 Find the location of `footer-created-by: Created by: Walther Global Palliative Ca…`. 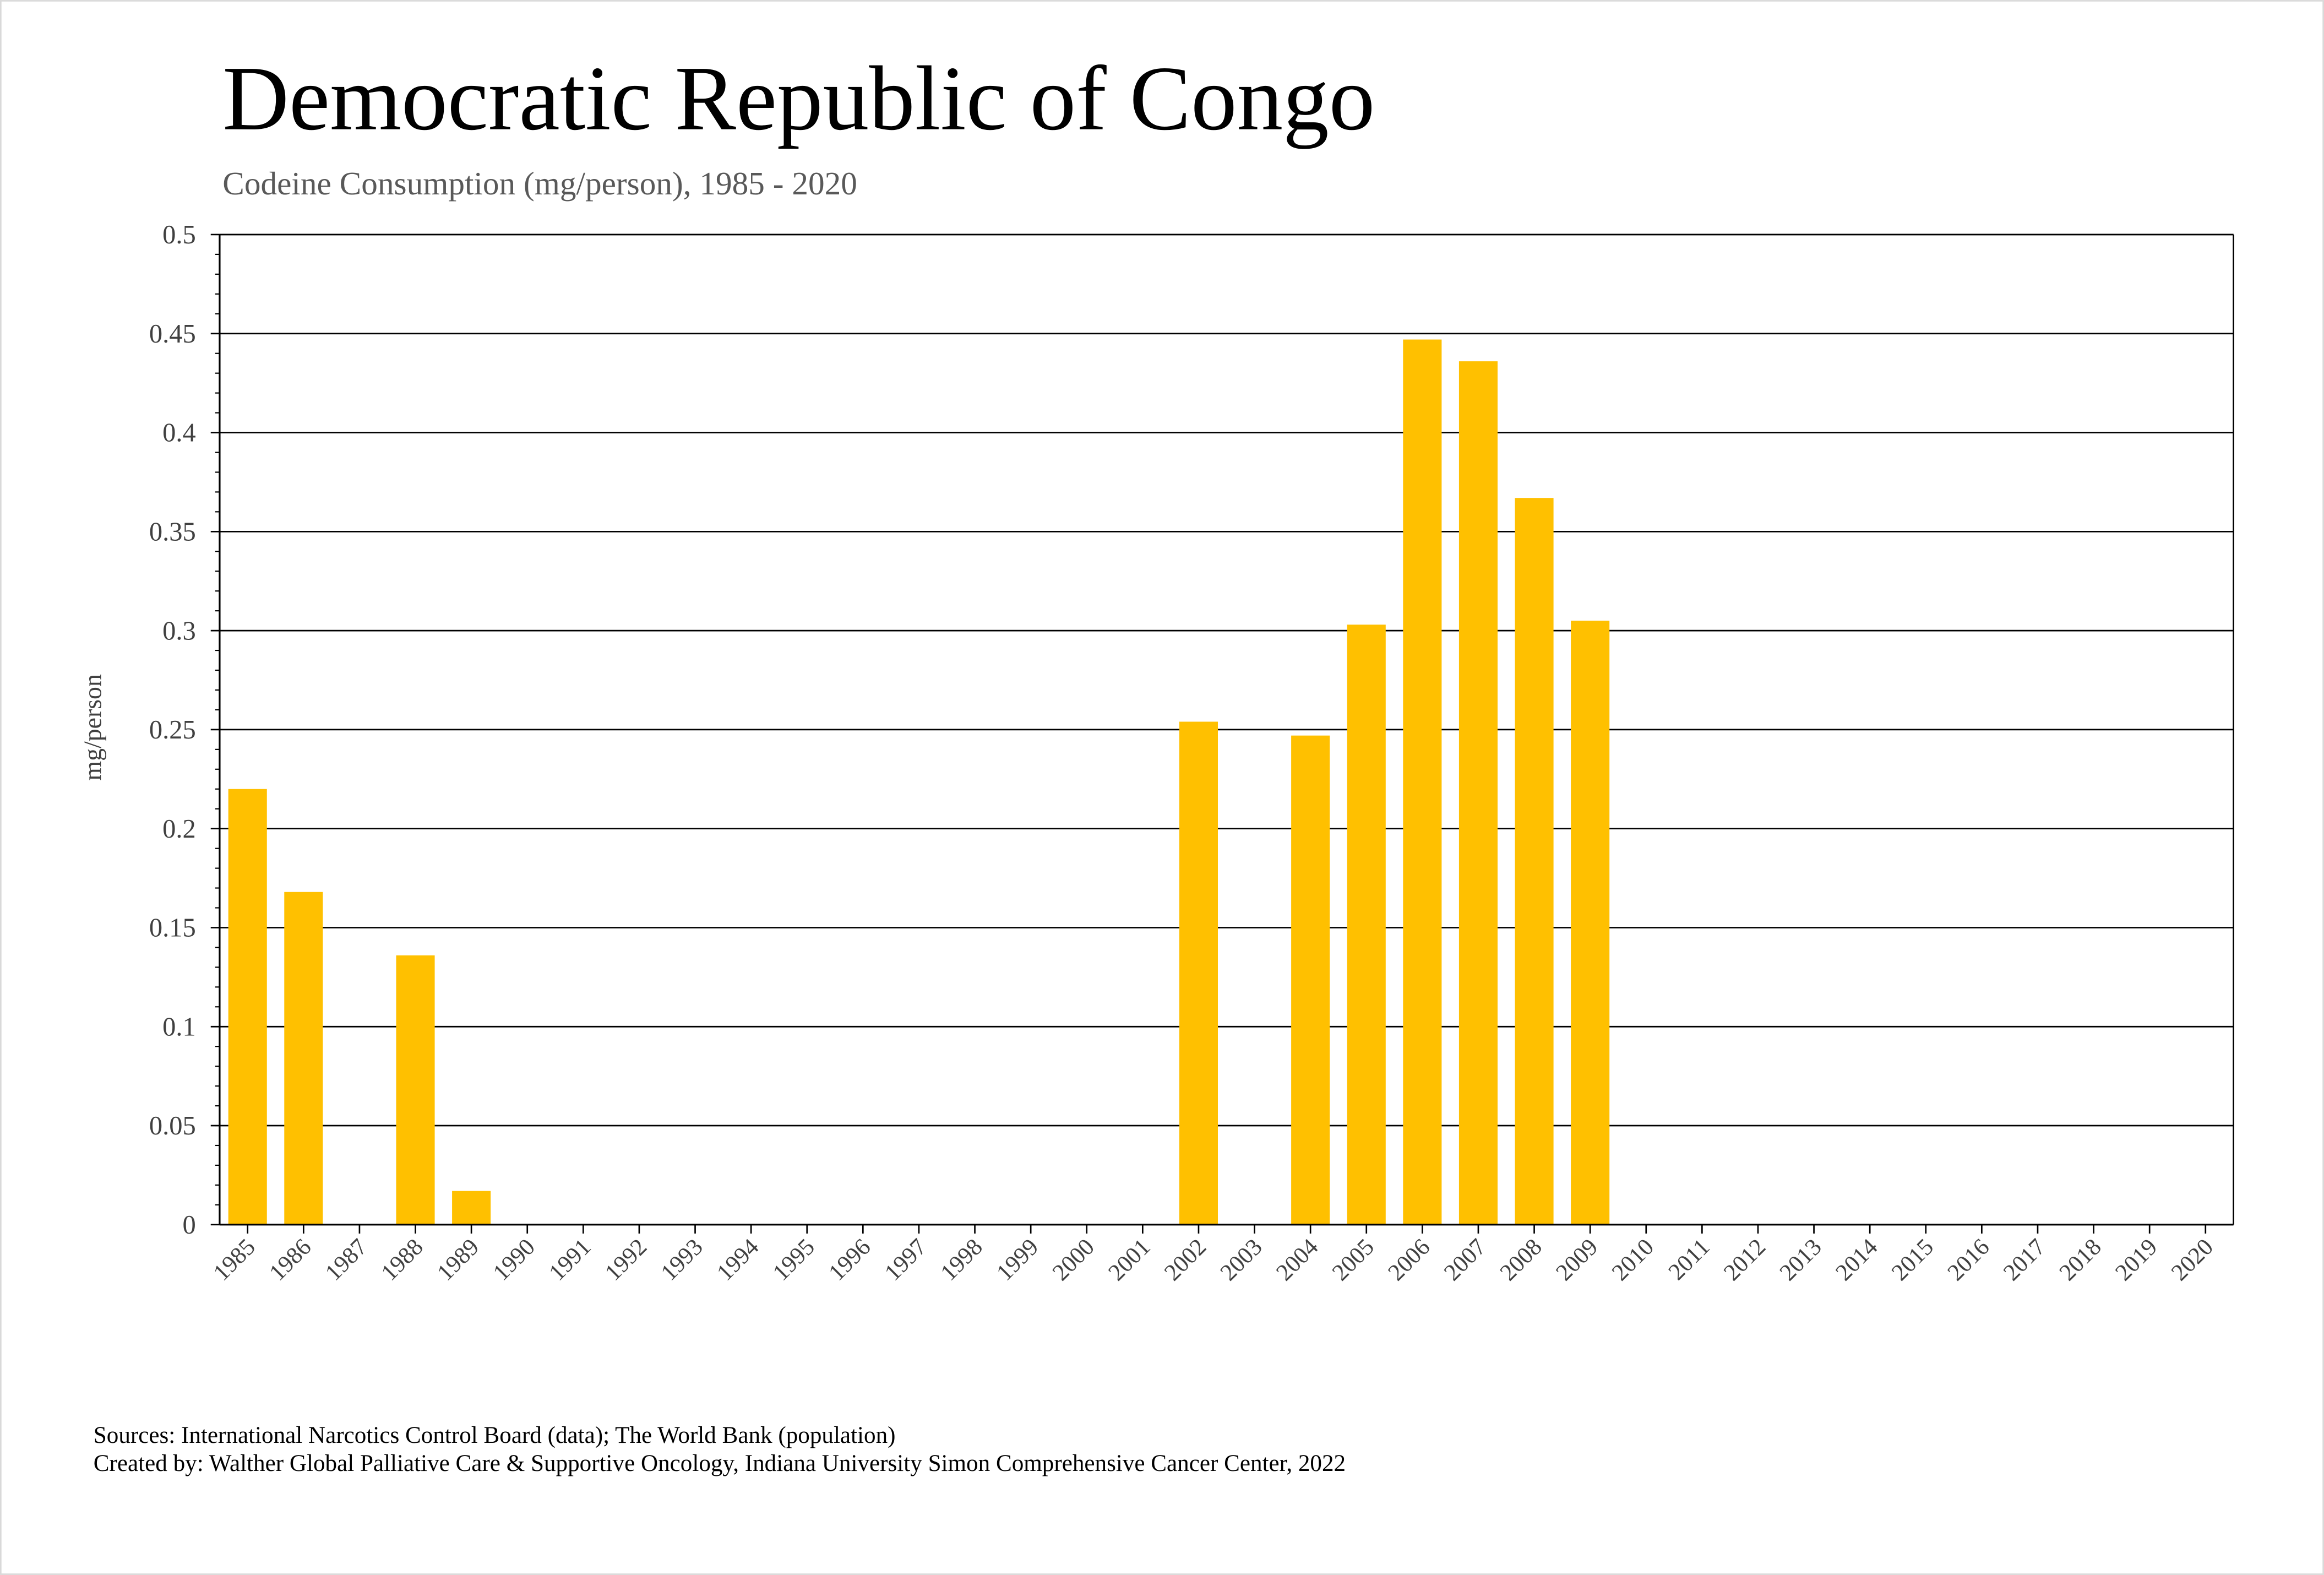

footer-created-by: Created by: Walther Global Palliative Ca… is located at coordinates (720, 1463).